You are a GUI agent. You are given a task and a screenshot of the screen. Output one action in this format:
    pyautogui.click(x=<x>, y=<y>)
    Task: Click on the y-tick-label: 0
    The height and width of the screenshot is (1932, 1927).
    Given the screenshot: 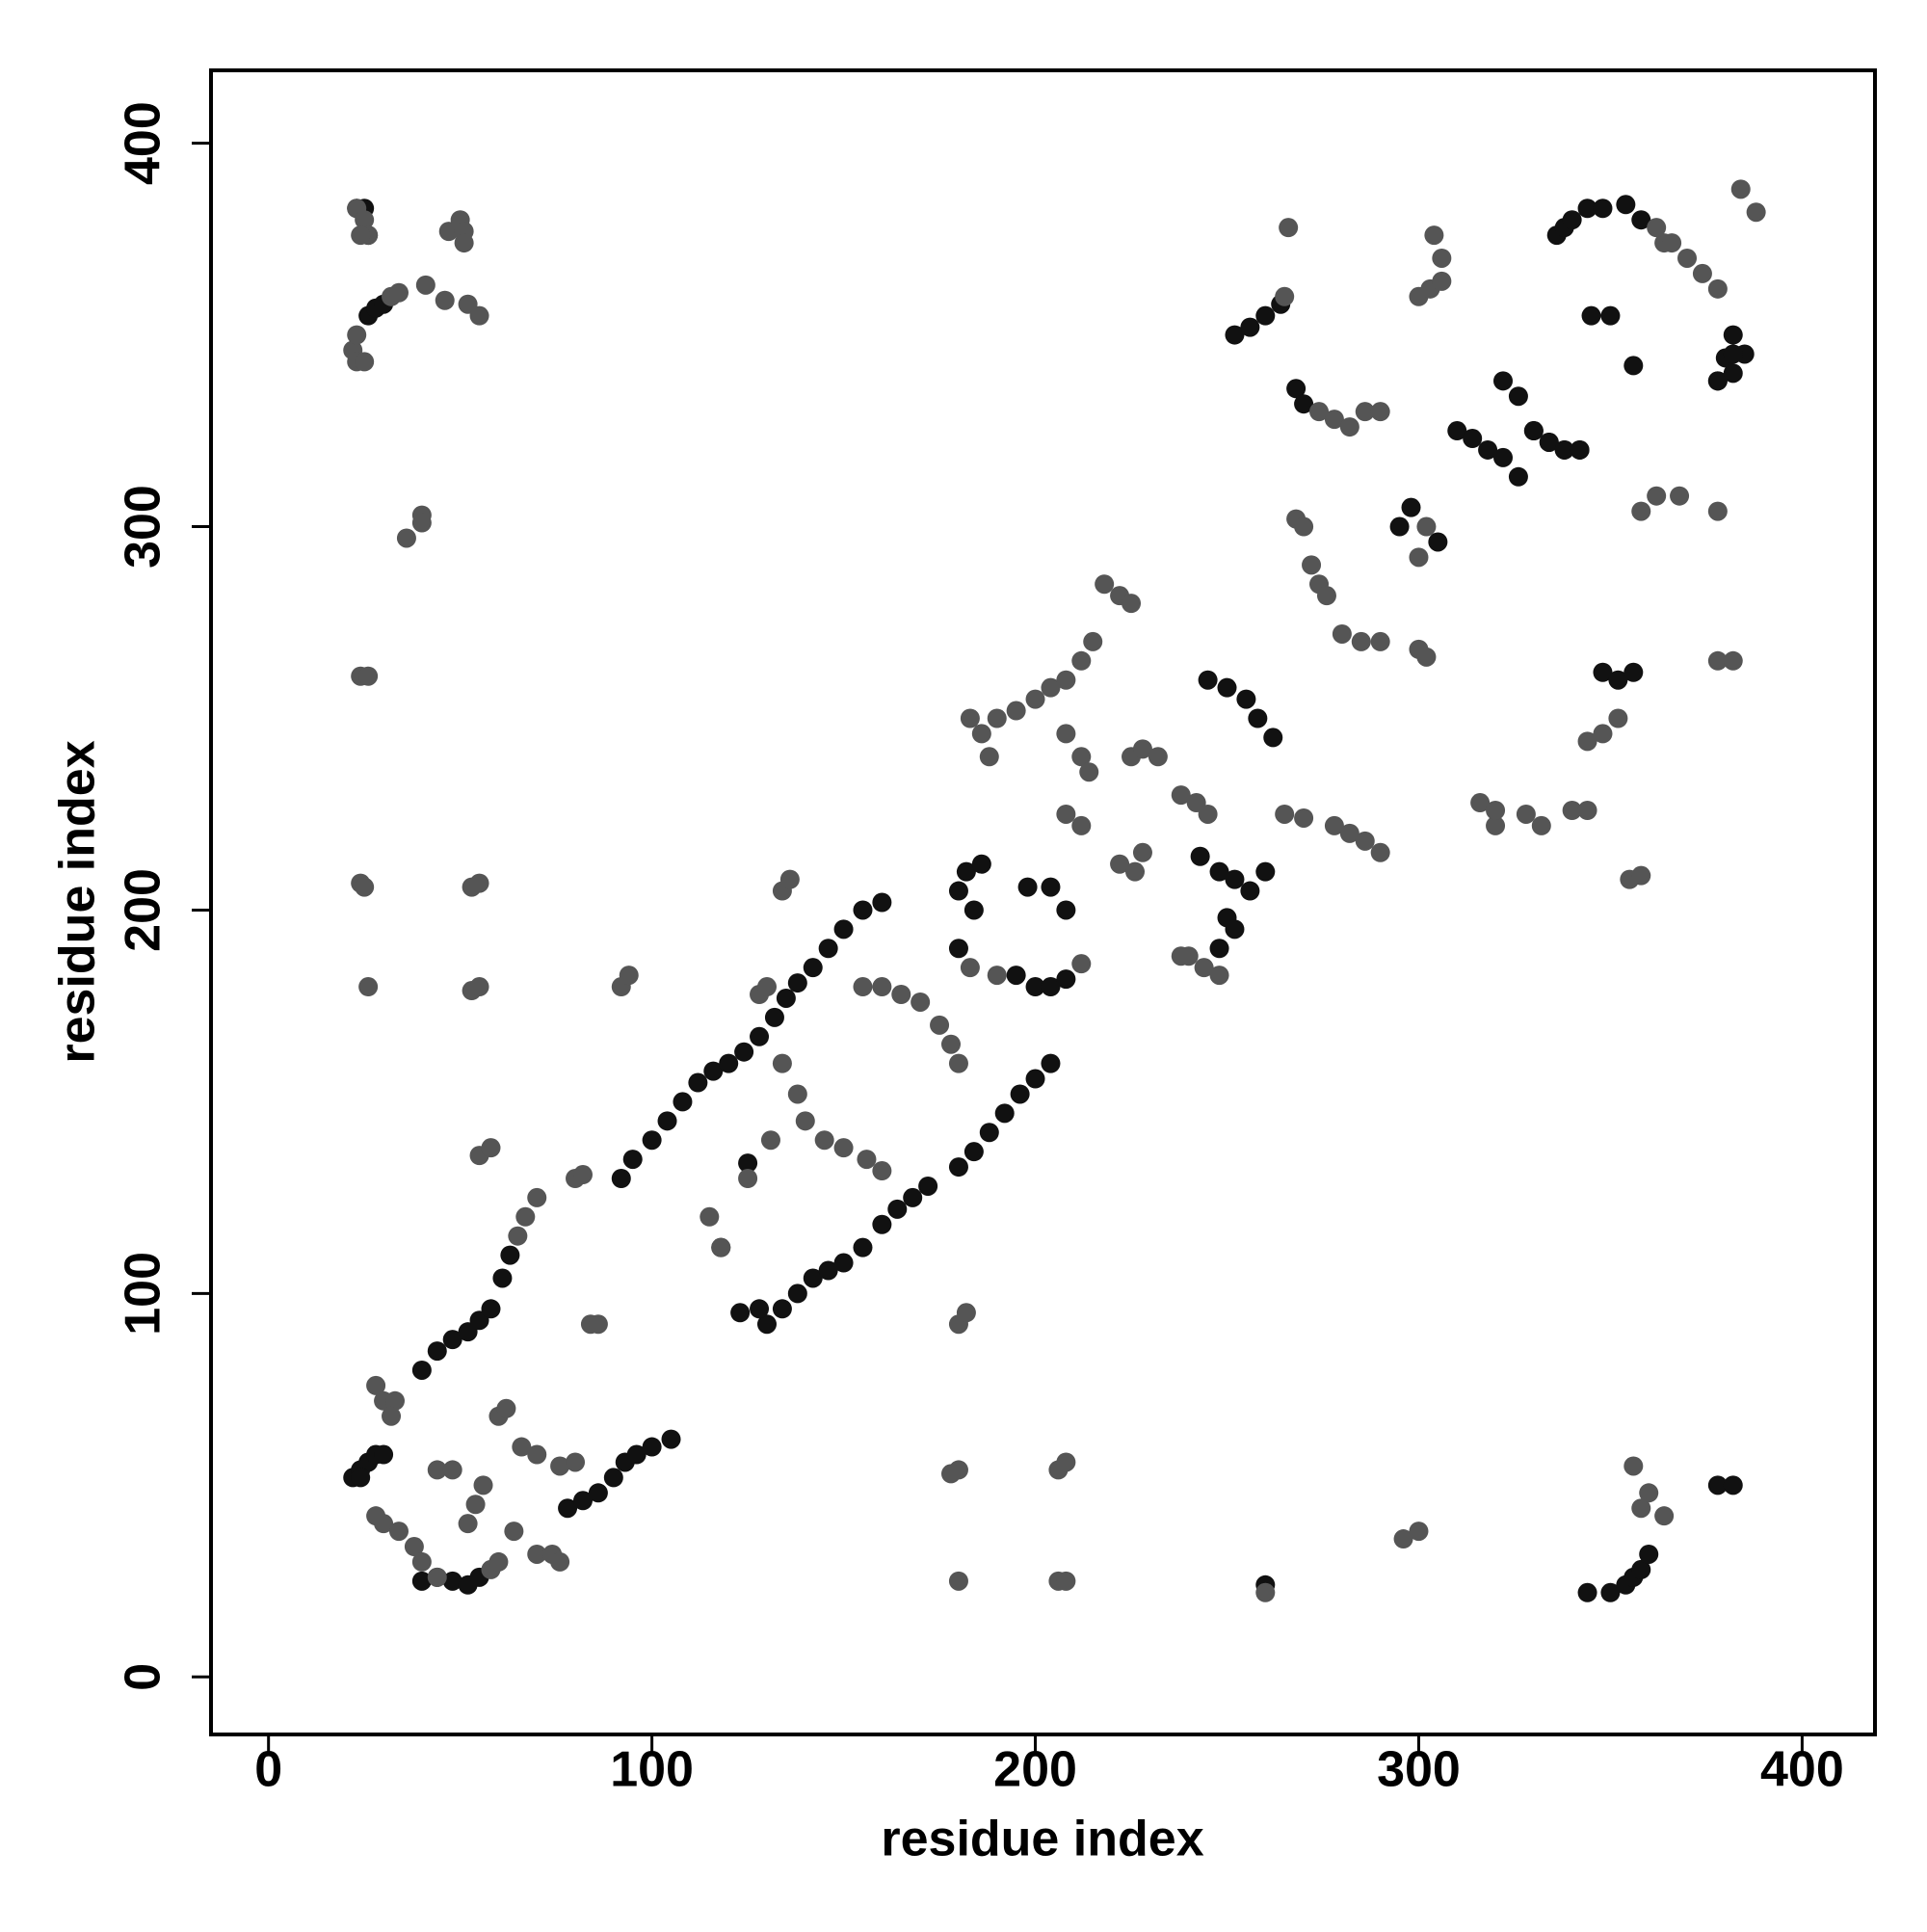 What is the action you would take?
    pyautogui.click(x=144, y=1677)
    